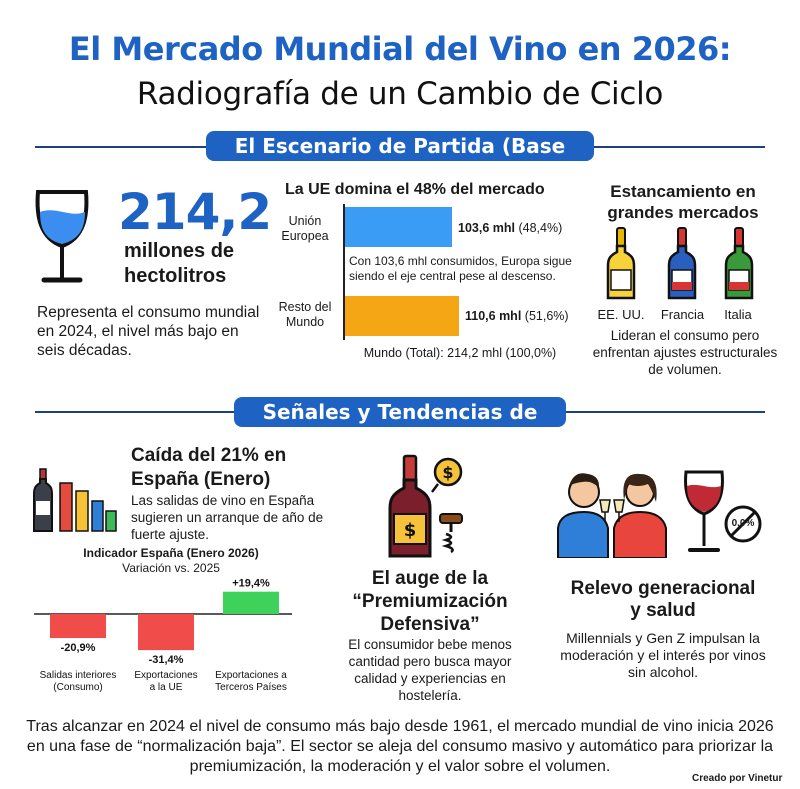 Image resolution: width=800 pixels, height=789 pixels. I want to click on consumption-unit-line2: hectolitros, so click(175, 276).